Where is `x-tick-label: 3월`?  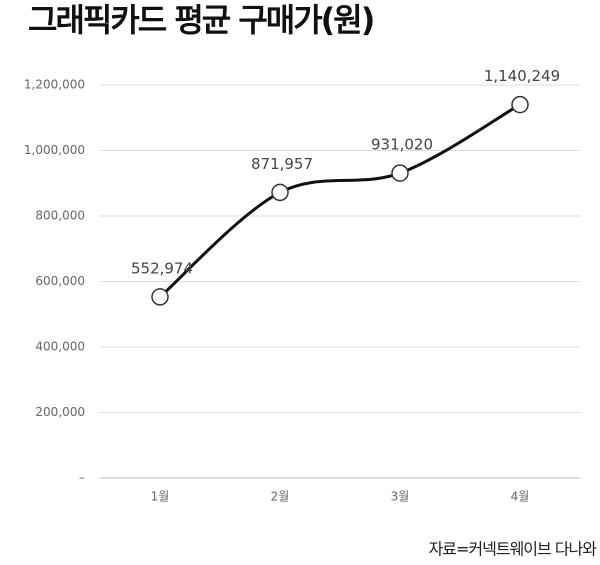
x-tick-label: 3월 is located at coordinates (400, 497).